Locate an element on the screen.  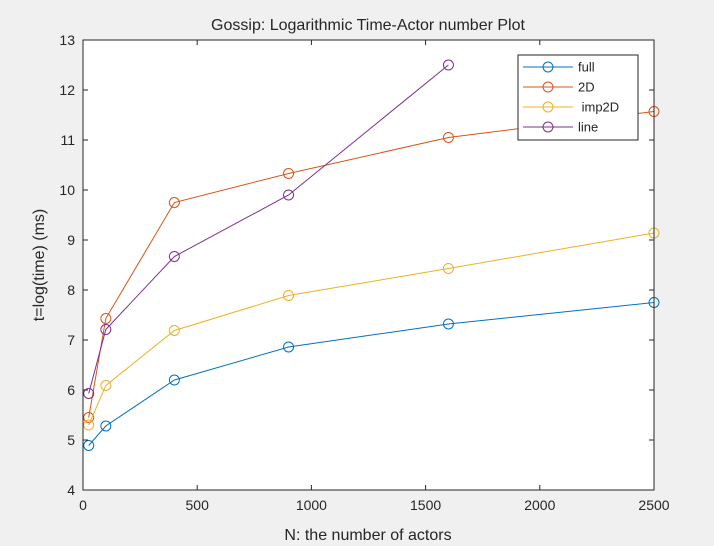
legend-label-line: line is located at coordinates (588, 127).